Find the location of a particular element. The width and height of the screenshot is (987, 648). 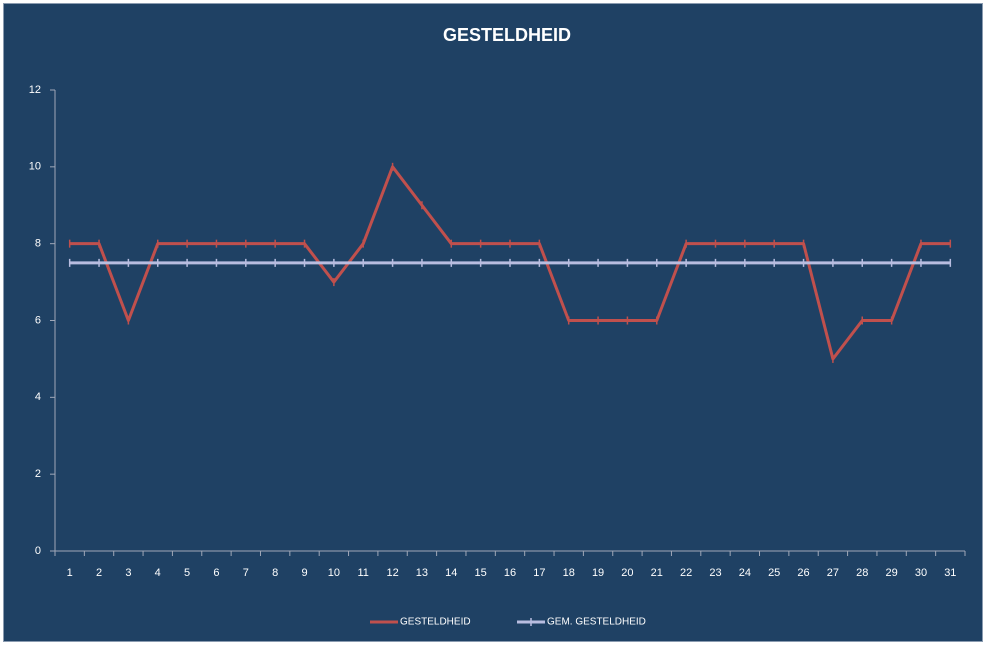

y-tick-label: 8 is located at coordinates (38, 244).